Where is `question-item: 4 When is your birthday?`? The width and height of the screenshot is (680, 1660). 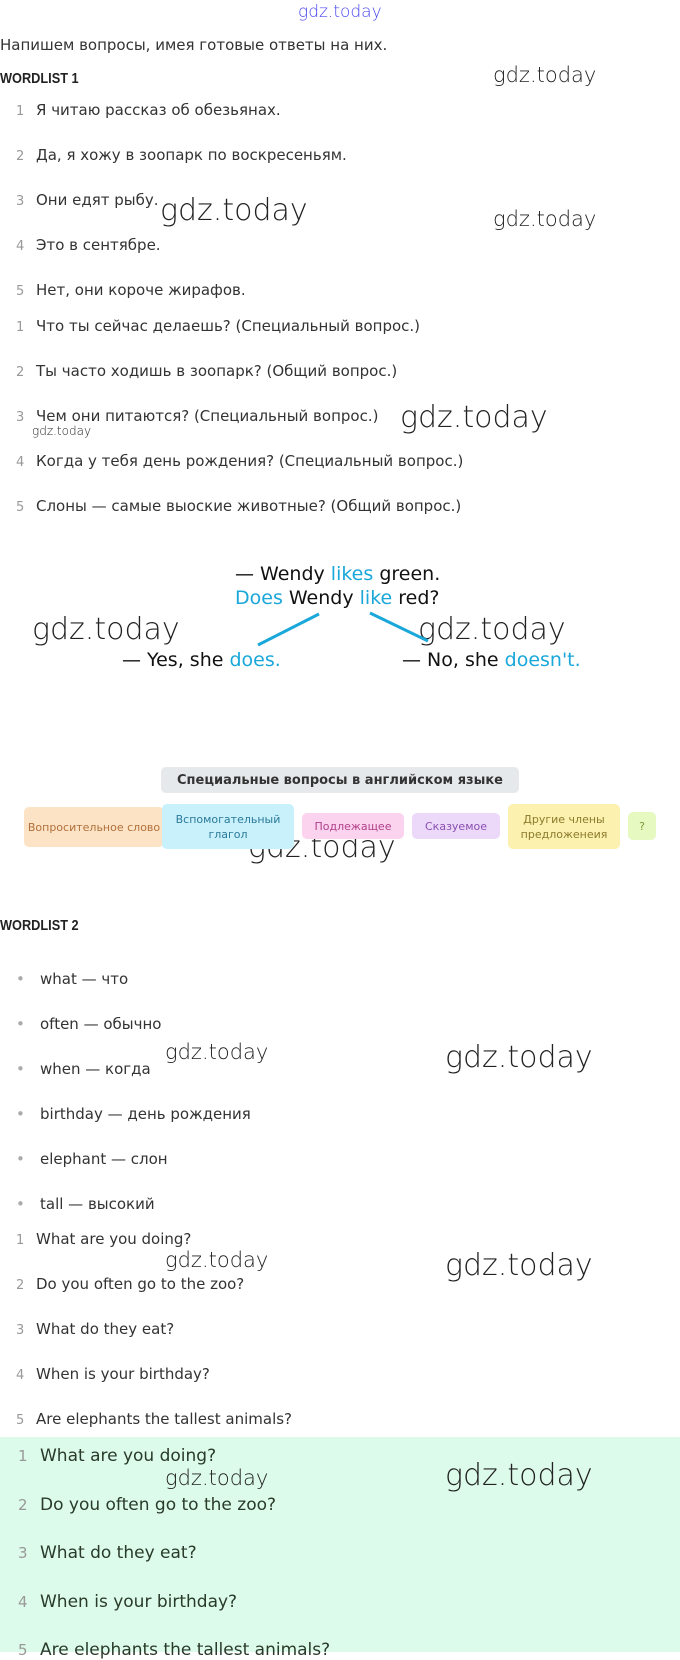
question-item: 4 When is your birthday? is located at coordinates (113, 1374).